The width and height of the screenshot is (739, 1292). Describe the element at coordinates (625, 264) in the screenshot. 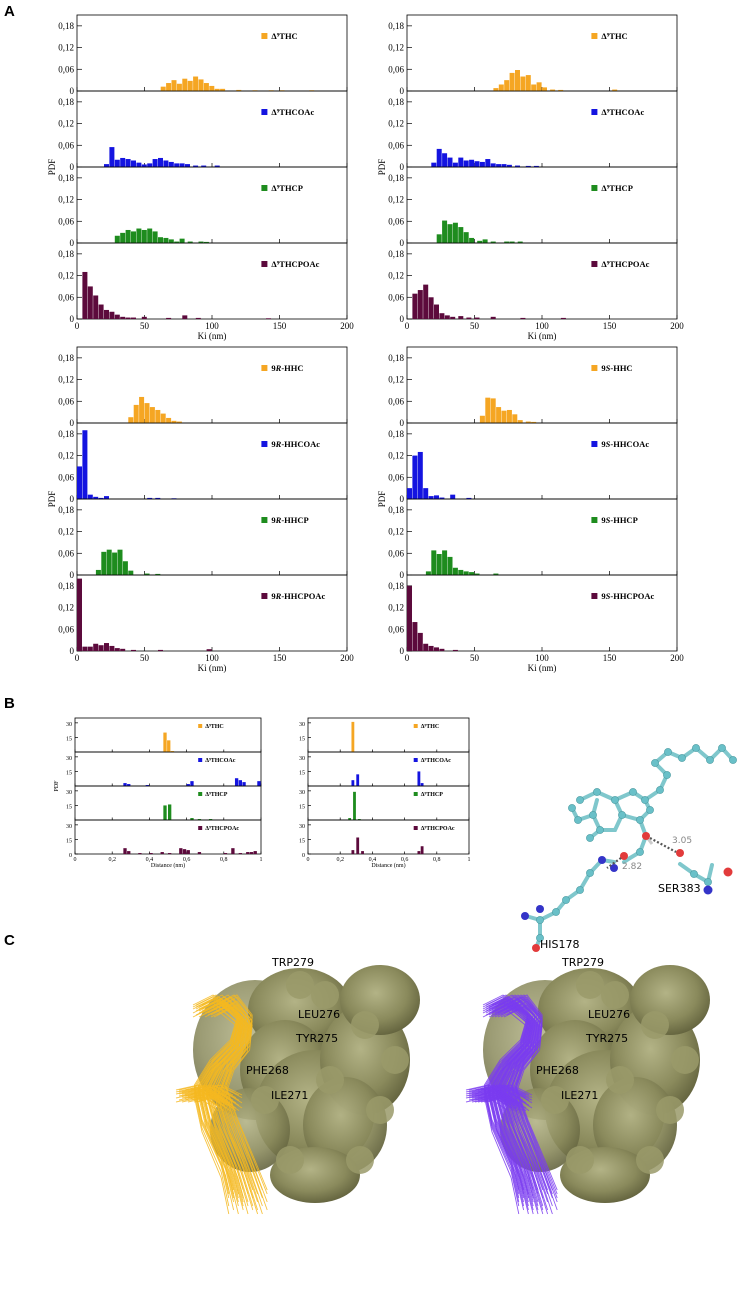

I see `legend-label: Δ⁹THCPOAc` at that location.